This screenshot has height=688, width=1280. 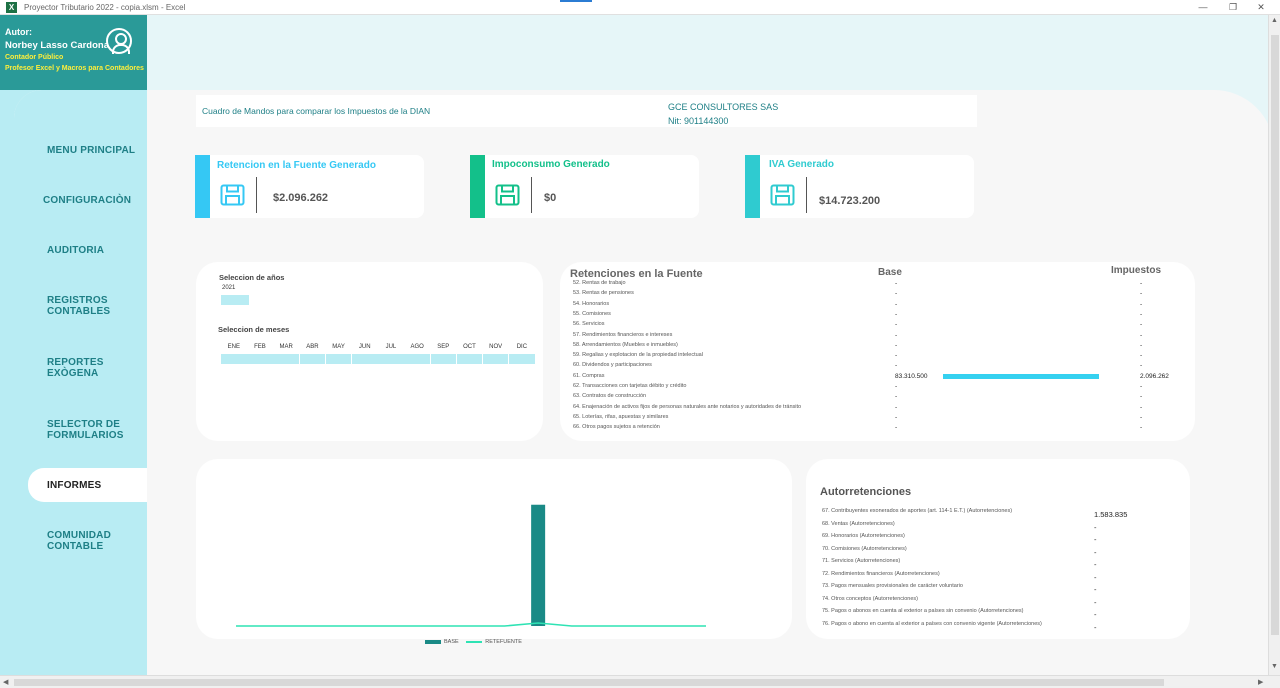 I want to click on kpi-label: Retencion en la Fuente Generado, so click(x=296, y=165).